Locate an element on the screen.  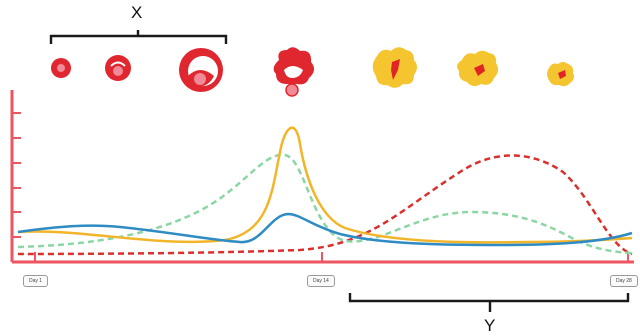
ovulation-follicle-icon is located at coordinates (294, 72).